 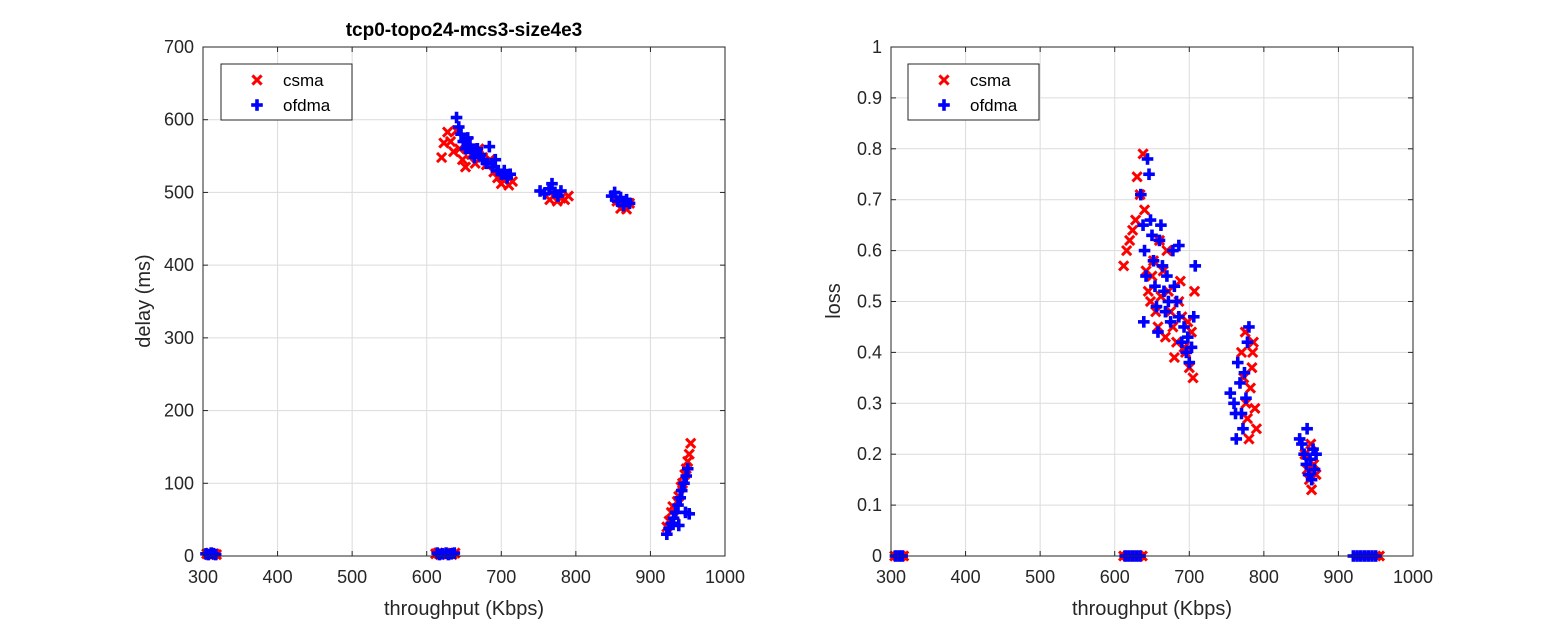 I want to click on y-tick-label: 400, so click(x=179, y=265).